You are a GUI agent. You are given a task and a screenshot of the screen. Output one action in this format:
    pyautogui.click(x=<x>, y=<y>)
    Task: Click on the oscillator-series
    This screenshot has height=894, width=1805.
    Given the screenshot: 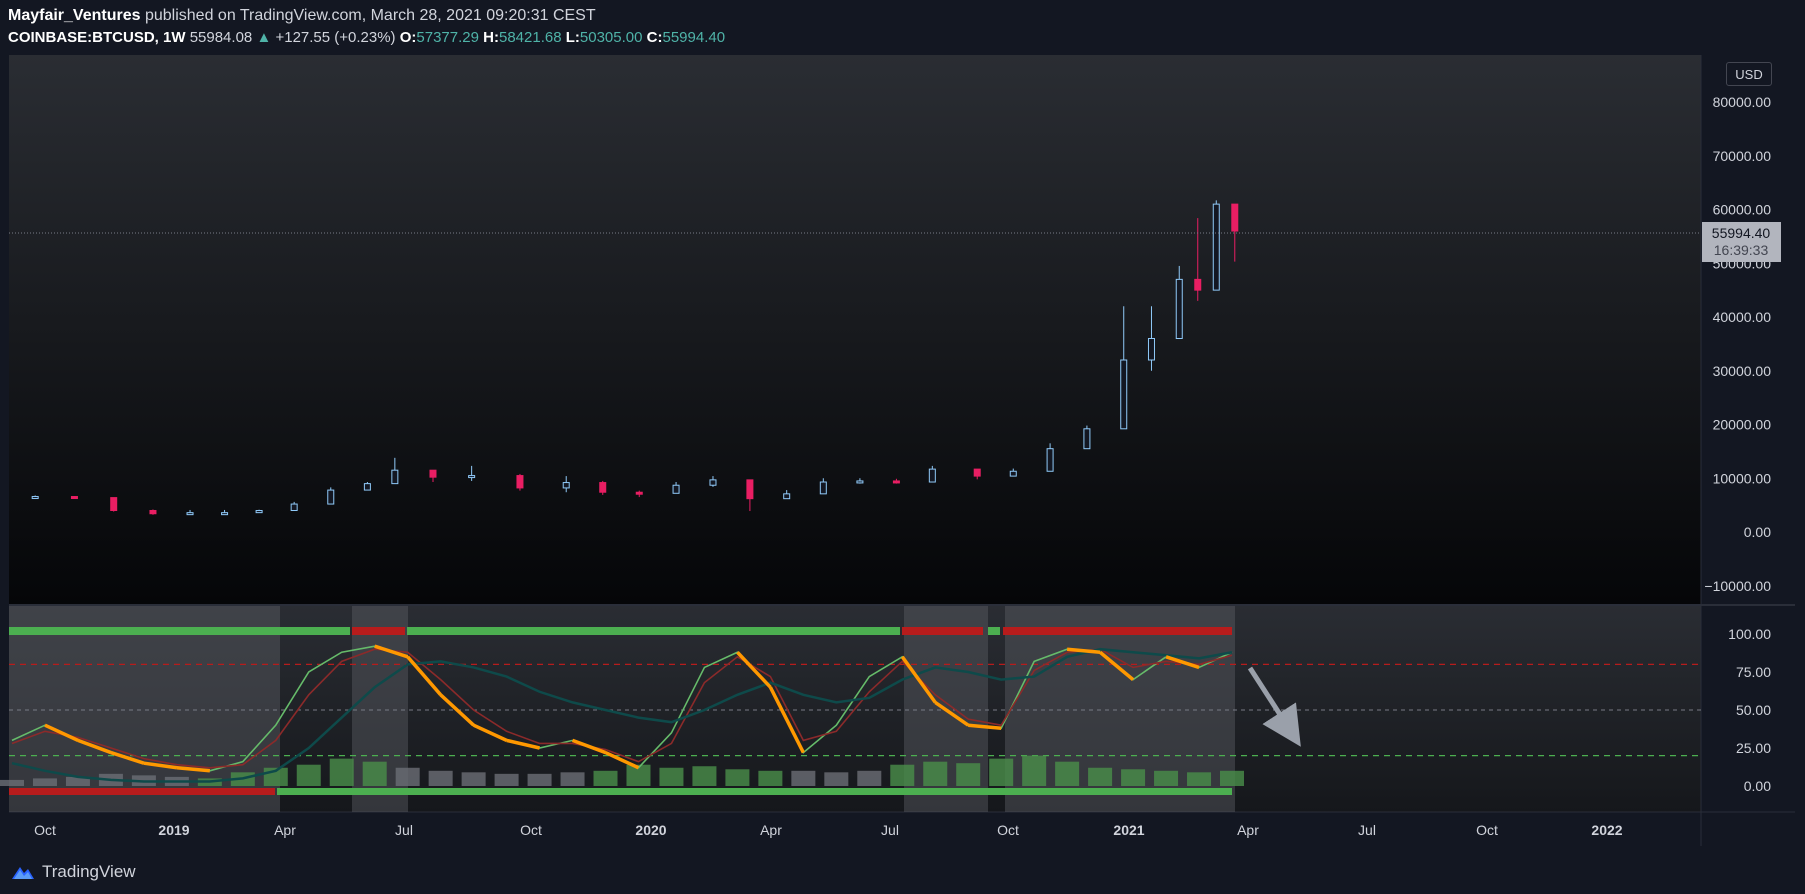 What is the action you would take?
    pyautogui.click(x=850, y=715)
    